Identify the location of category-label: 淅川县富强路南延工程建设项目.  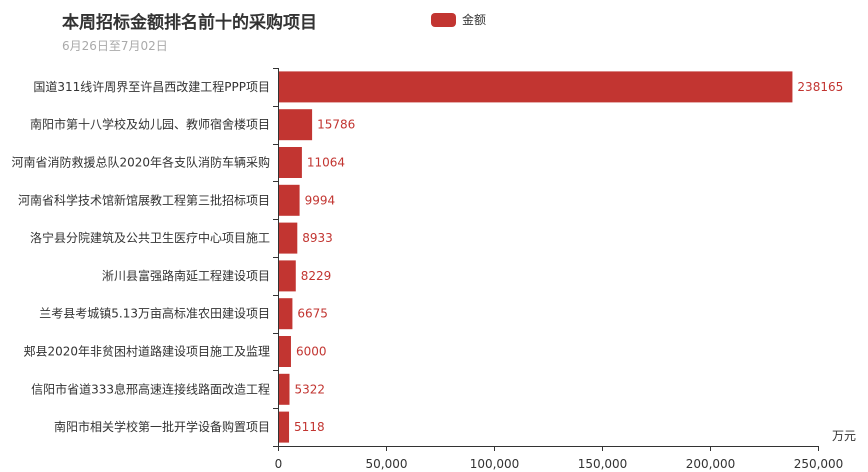
(186, 275).